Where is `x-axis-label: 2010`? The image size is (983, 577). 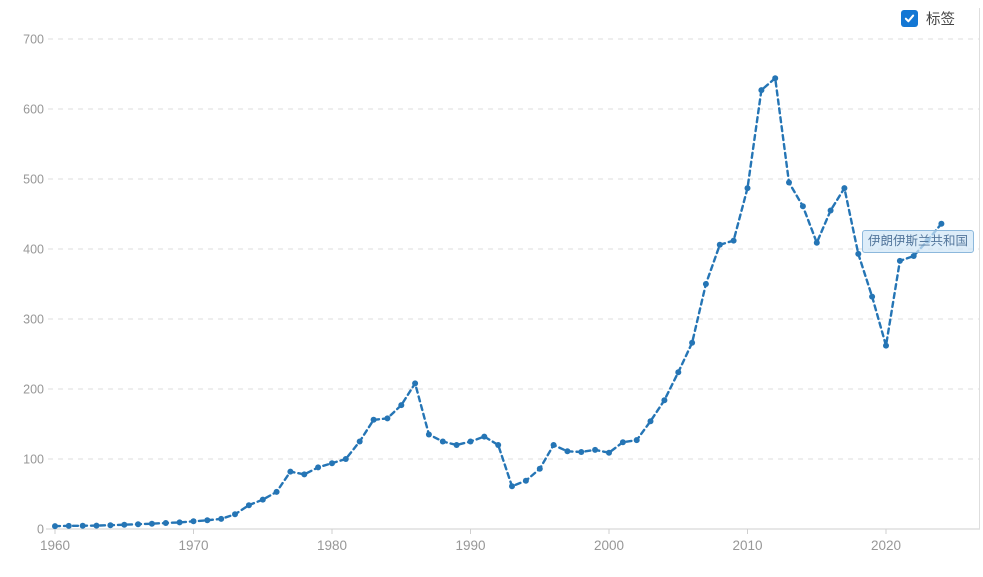
x-axis-label: 2010 is located at coordinates (747, 545).